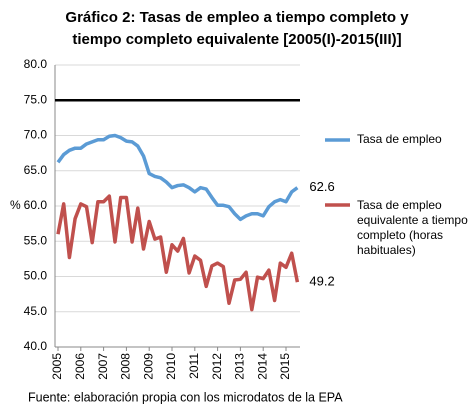 The height and width of the screenshot is (410, 474). I want to click on x-tick-label: 2011, so click(194, 366).